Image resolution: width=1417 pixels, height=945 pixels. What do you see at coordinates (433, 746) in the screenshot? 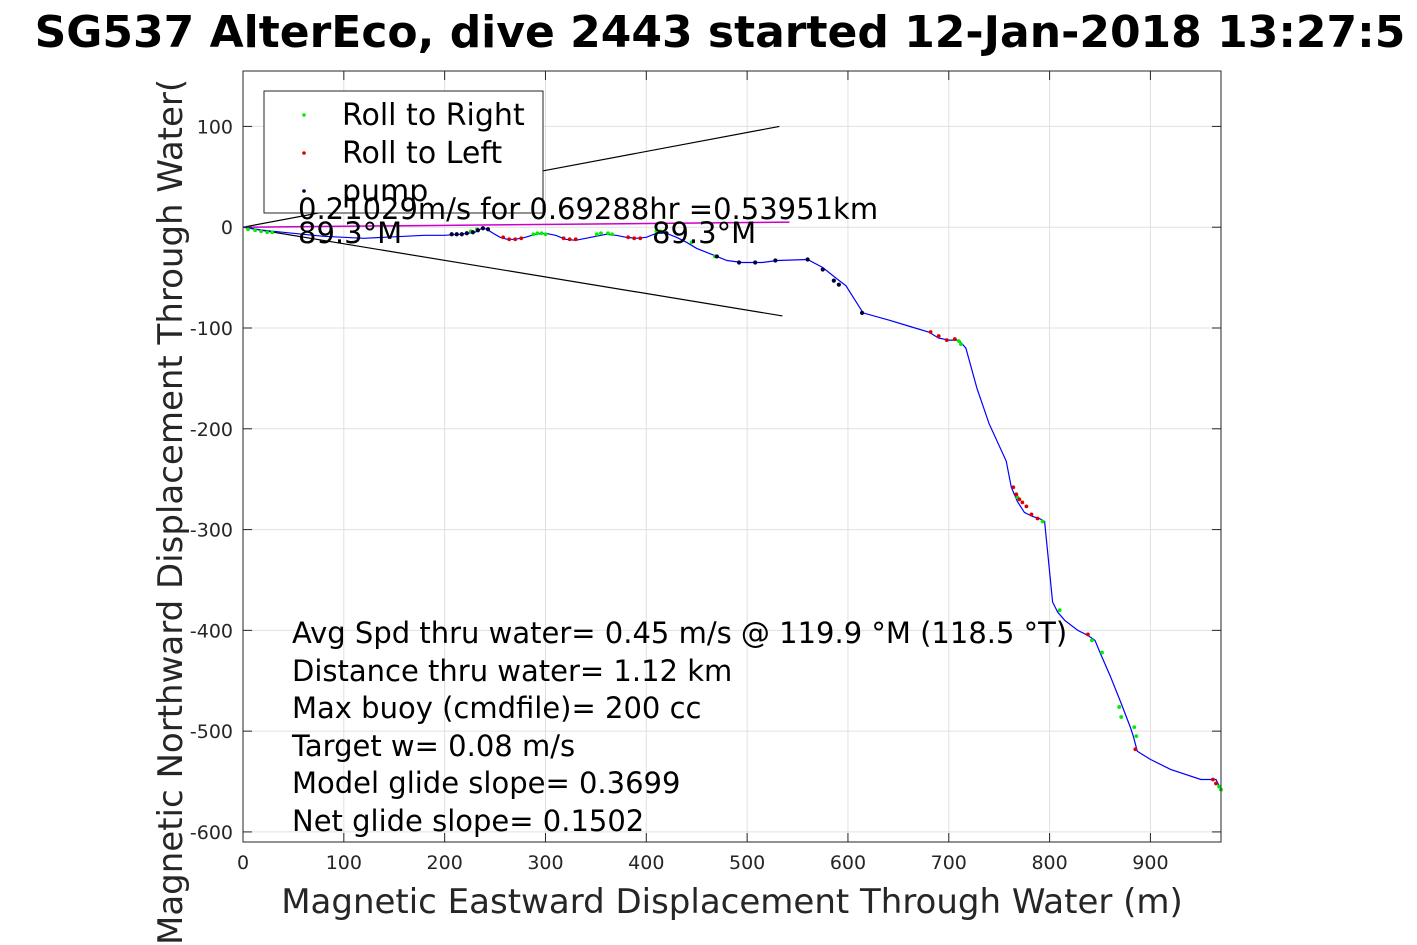
I see `stat-target-w: Target w= 0.08 m/s` at bounding box center [433, 746].